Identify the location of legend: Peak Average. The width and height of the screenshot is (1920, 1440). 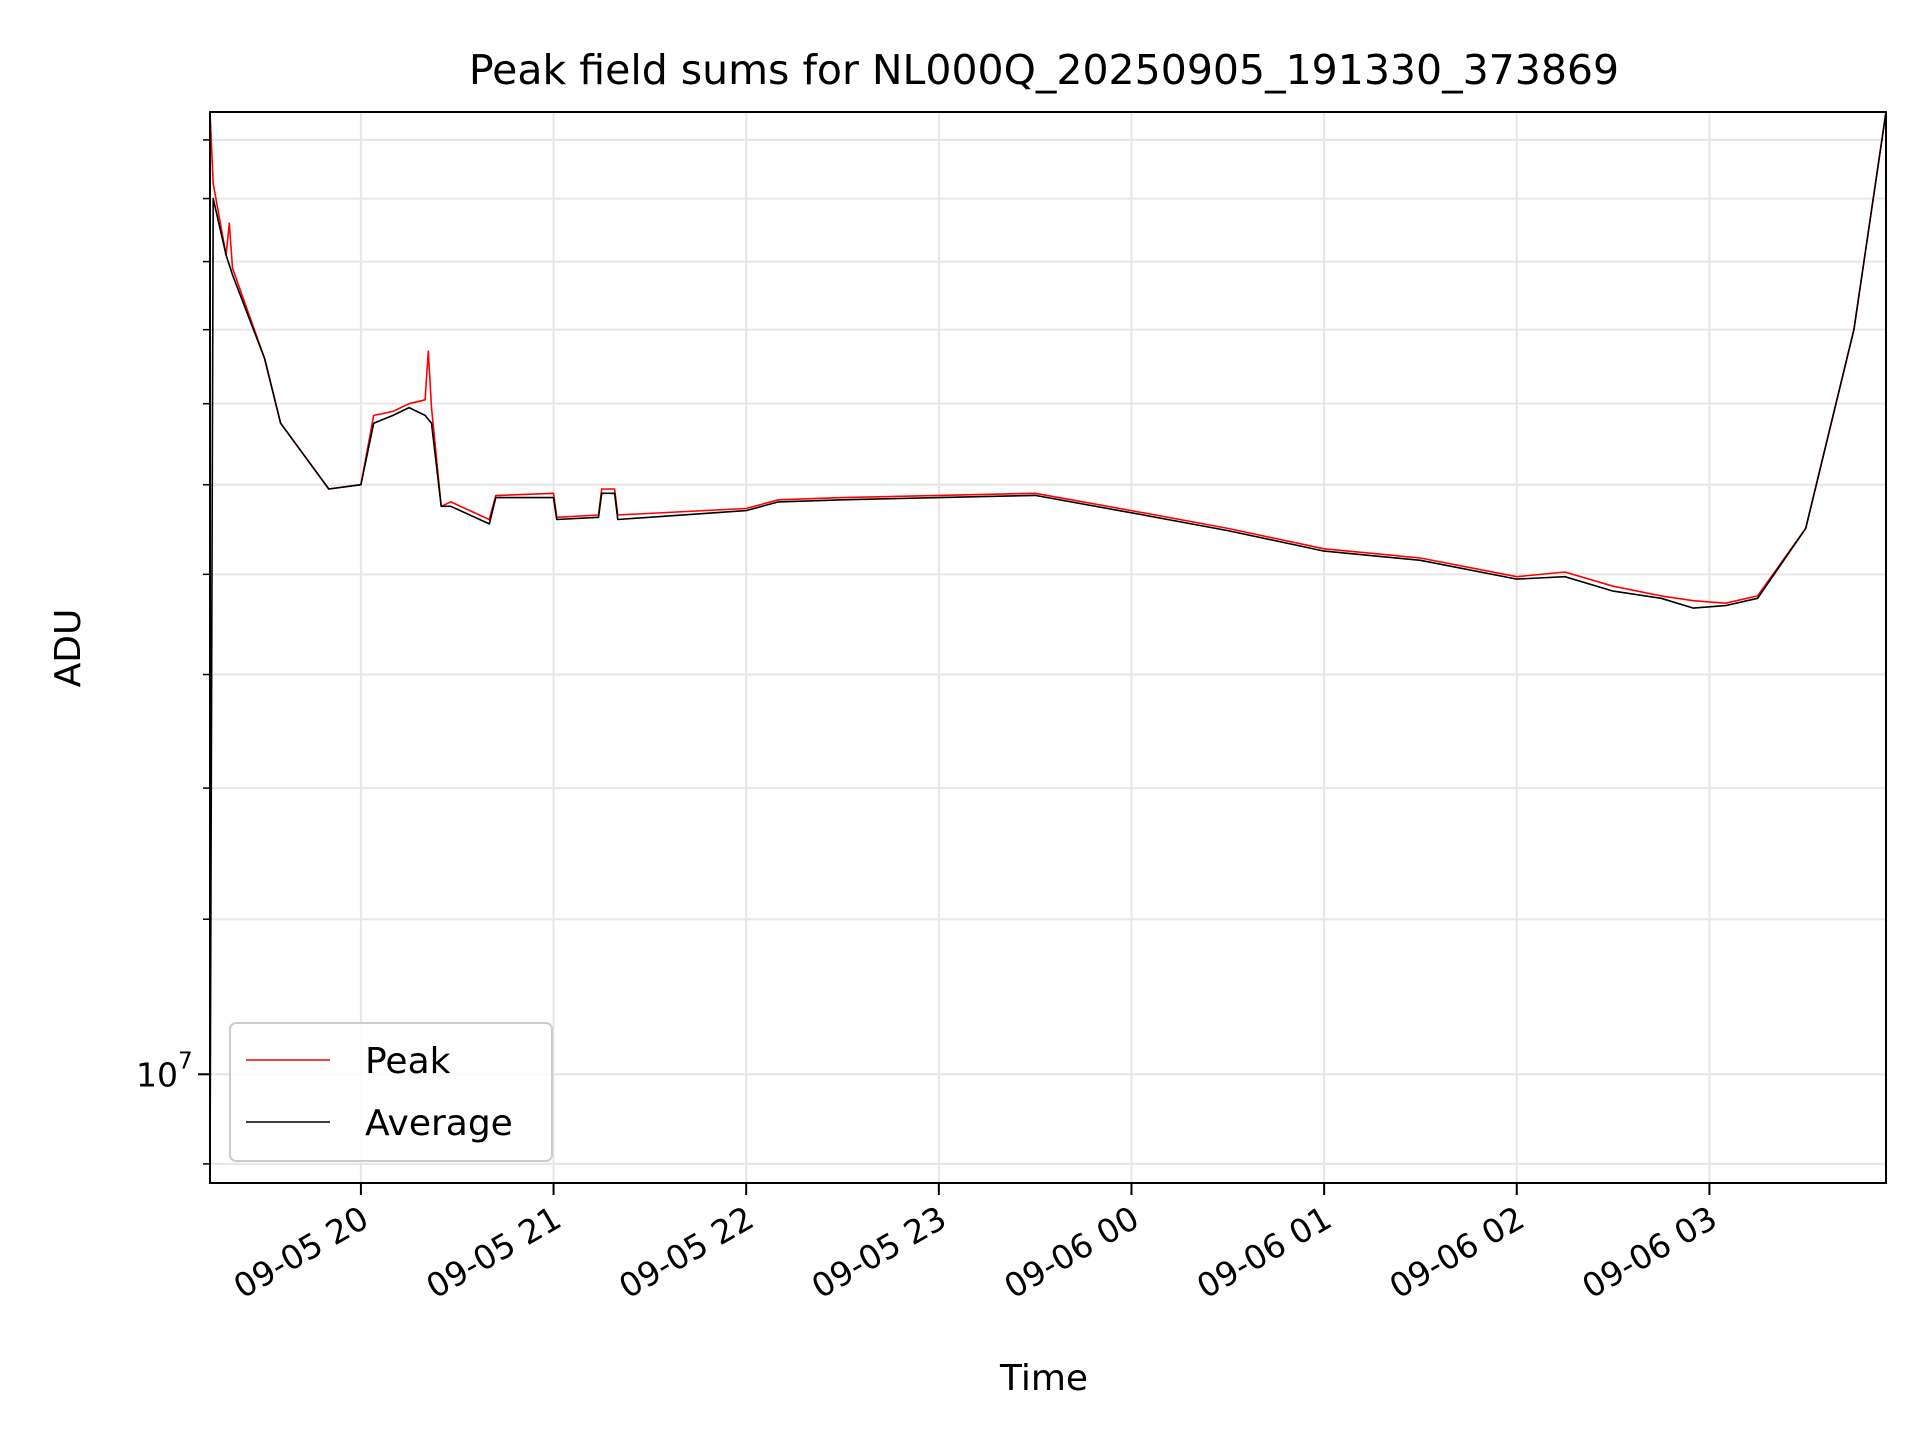
(391, 1092).